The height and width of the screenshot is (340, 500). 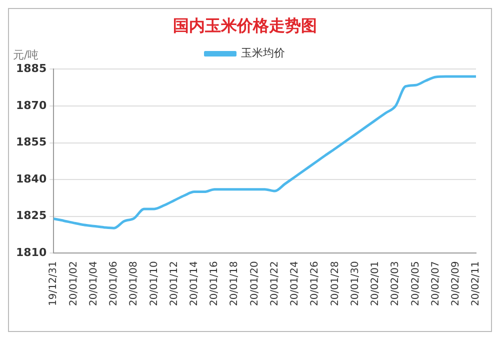 What do you see at coordinates (396, 283) in the screenshot?
I see `x-tick-label: 20/02/03` at bounding box center [396, 283].